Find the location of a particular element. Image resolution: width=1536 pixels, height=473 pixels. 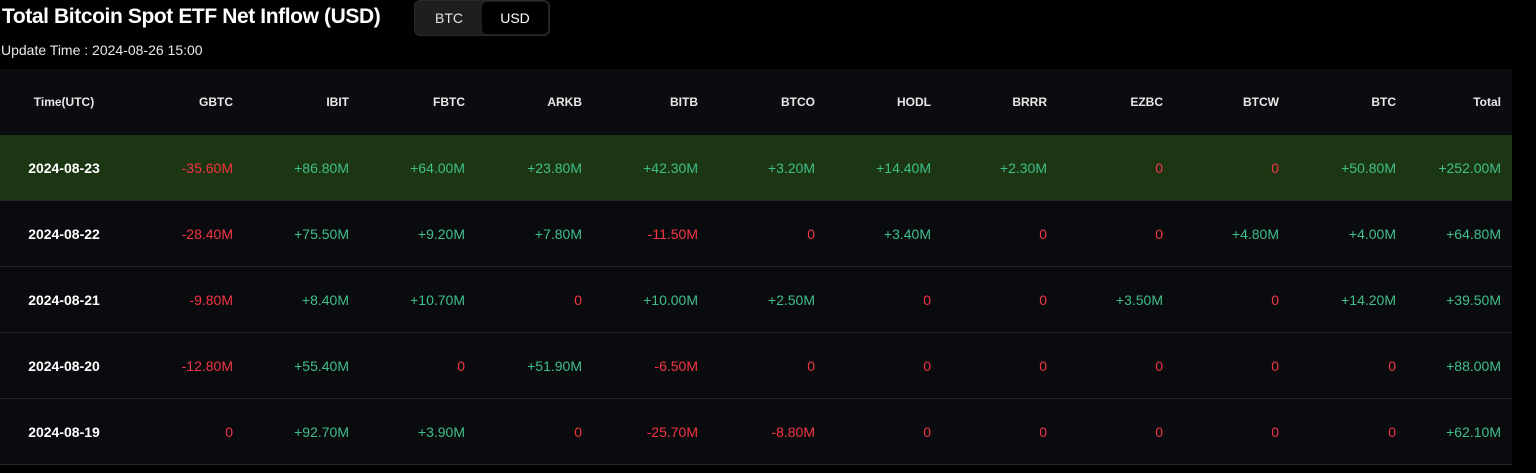

cell-btco: +2.50M is located at coordinates (791, 299).